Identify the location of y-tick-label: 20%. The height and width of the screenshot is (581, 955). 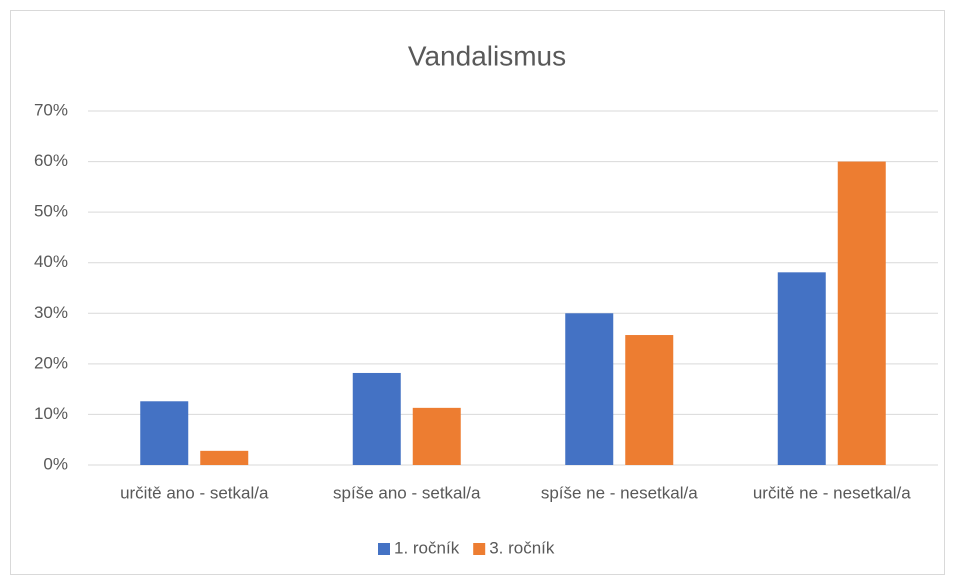
(51, 362).